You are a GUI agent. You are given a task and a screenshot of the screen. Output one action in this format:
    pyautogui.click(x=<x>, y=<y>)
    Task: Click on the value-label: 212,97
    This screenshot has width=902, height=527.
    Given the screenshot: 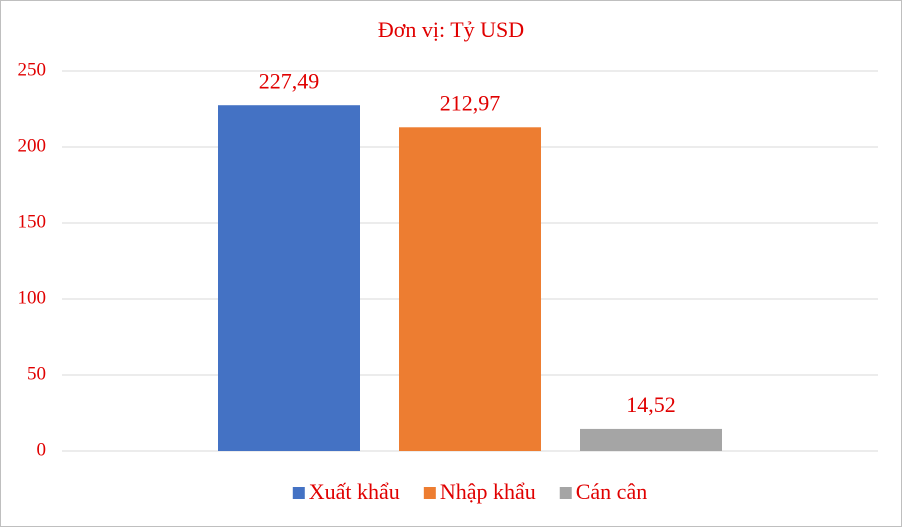 What is the action you would take?
    pyautogui.click(x=470, y=102)
    